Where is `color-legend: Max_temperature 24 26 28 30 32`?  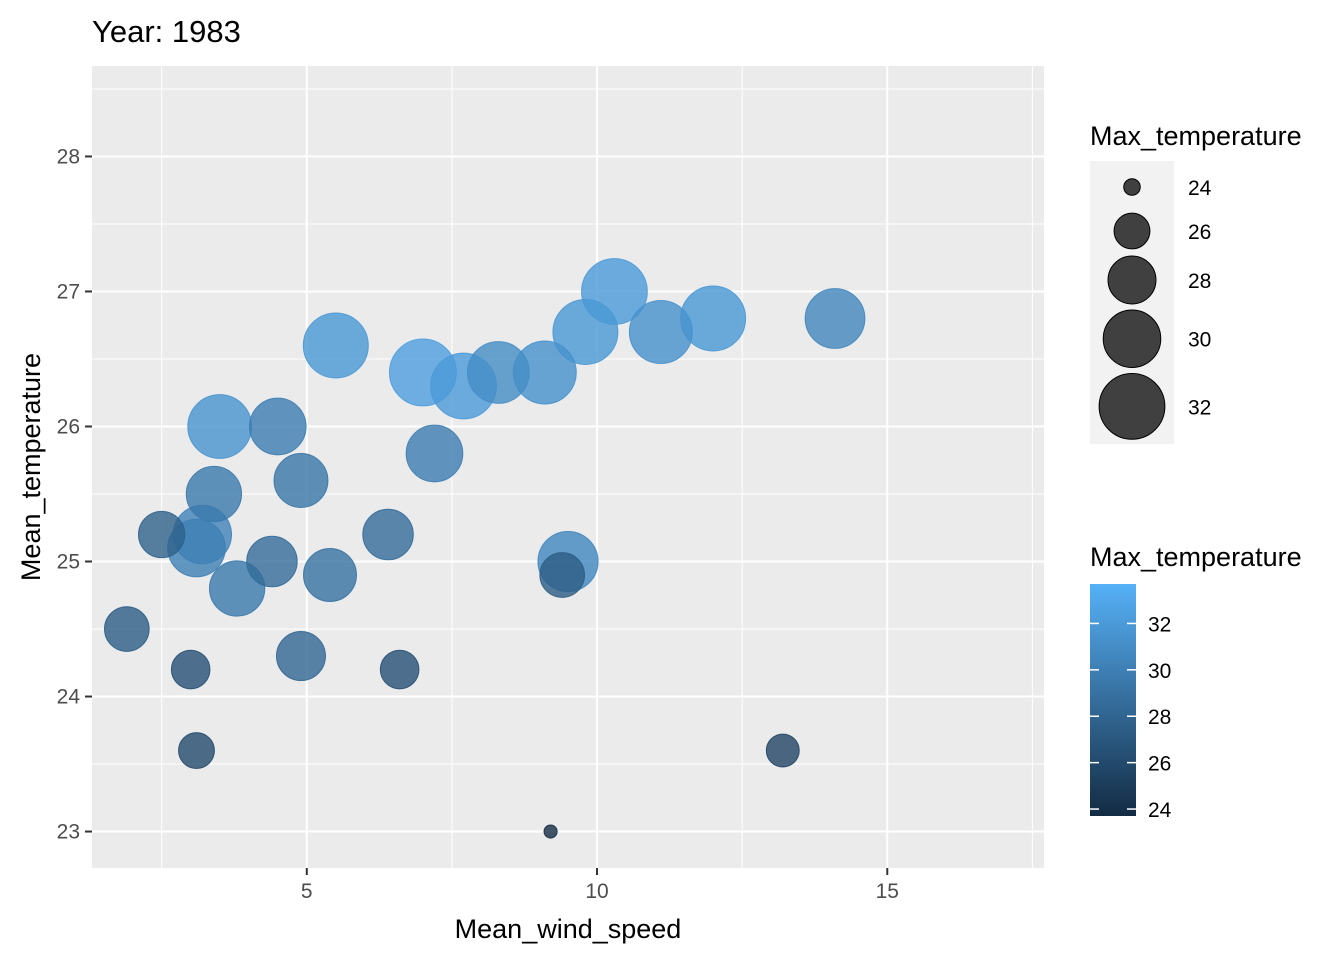
color-legend: Max_temperature 24 26 28 30 32 is located at coordinates (1196, 682).